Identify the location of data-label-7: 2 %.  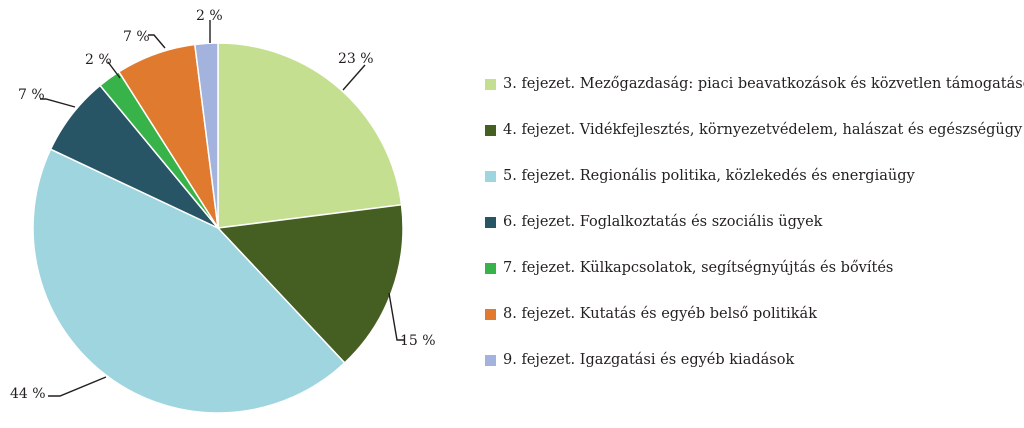
(209, 16).